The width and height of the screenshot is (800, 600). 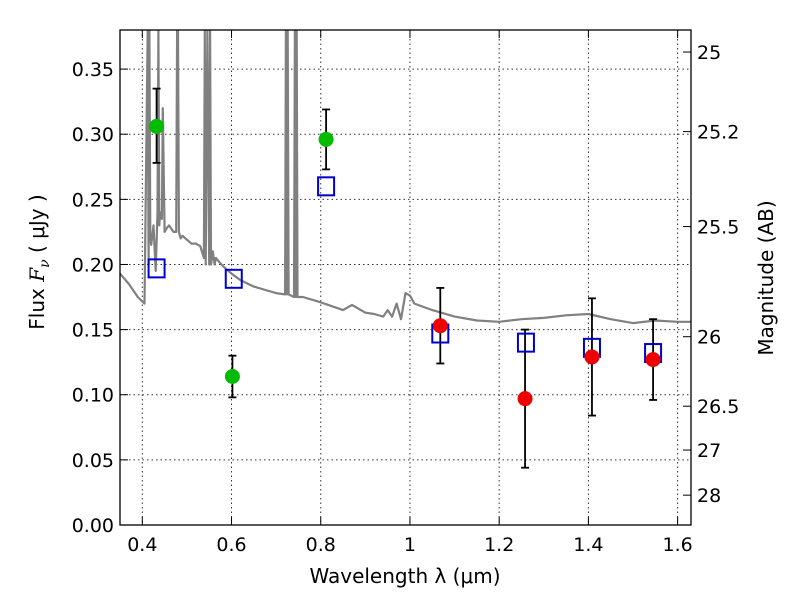 What do you see at coordinates (93, 298) in the screenshot?
I see `y-tick-labels: 0.00 0.05 0.10 0.15 0.20 0.25 0.30 0.35` at bounding box center [93, 298].